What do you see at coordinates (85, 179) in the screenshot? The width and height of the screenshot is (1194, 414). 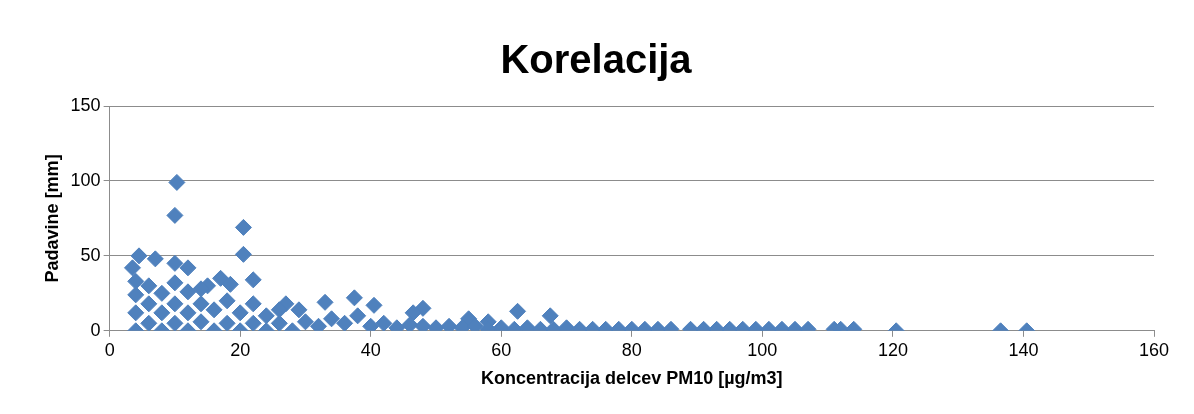 I see `y-tick-label: 100` at bounding box center [85, 179].